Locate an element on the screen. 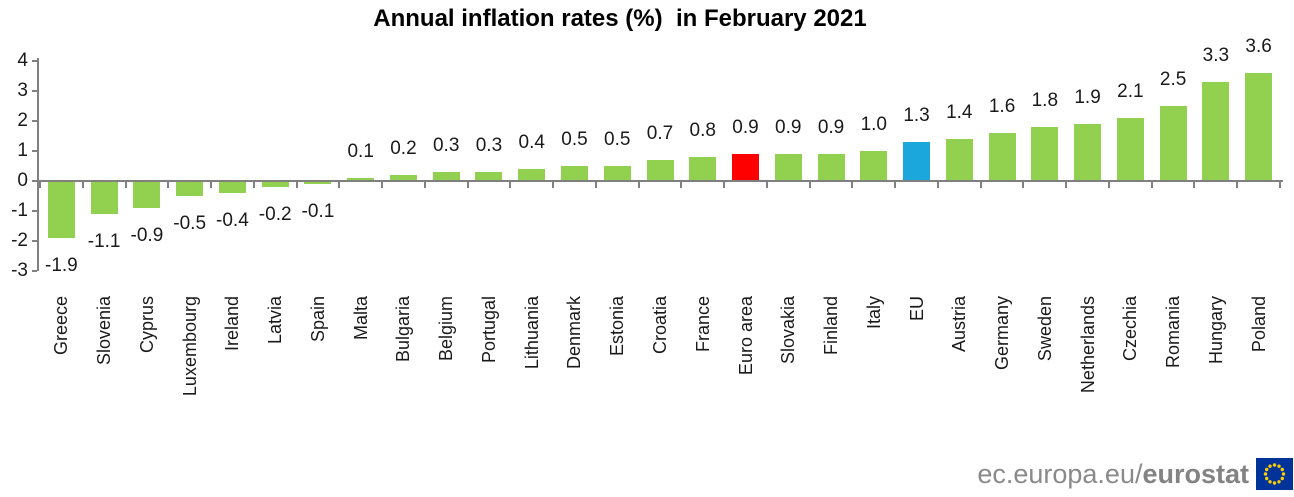 The height and width of the screenshot is (497, 1294). value-label: -0.2 is located at coordinates (275, 214).